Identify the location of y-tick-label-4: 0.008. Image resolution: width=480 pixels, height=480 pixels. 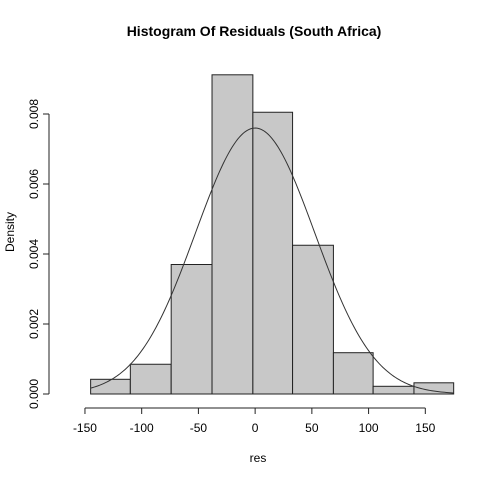
(34, 114).